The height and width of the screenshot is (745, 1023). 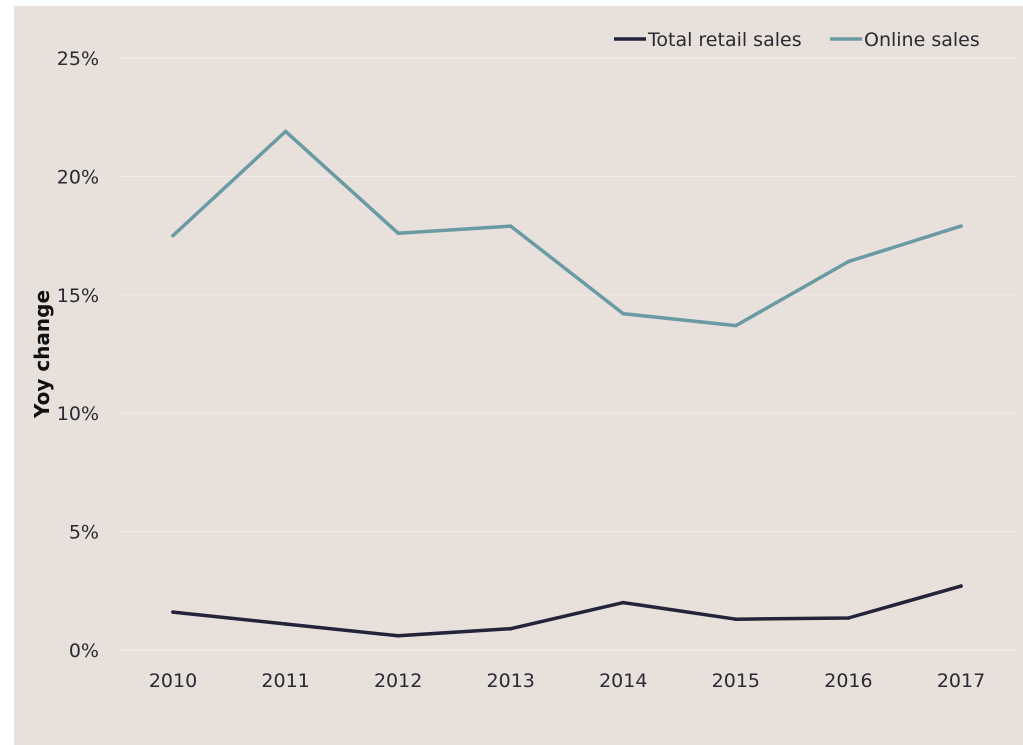 I want to click on x-tick-label: 2013, so click(x=511, y=681).